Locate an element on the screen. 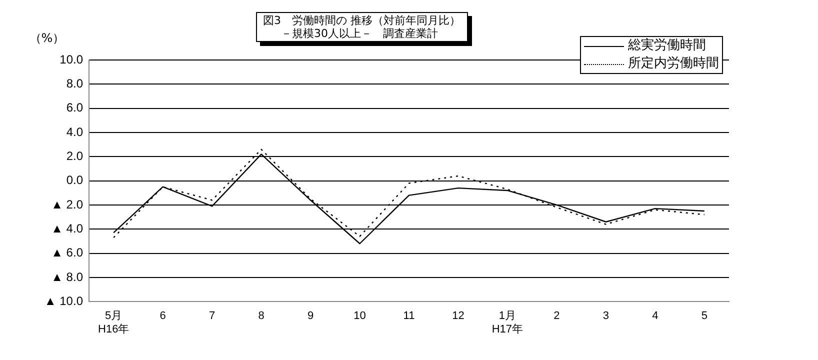  x-tick-label: 11 is located at coordinates (409, 316).